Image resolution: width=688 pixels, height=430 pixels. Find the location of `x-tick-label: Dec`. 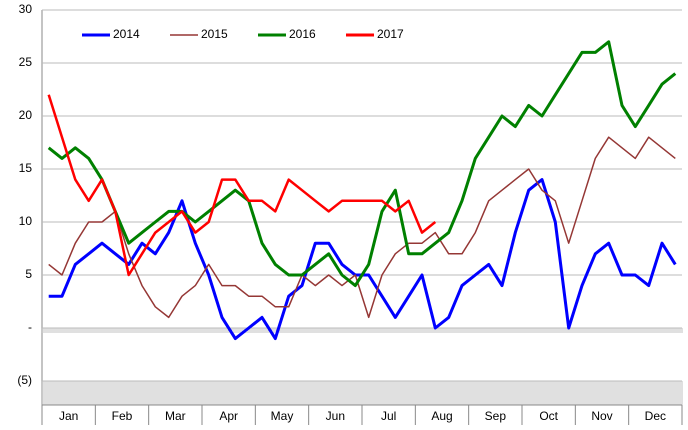

x-tick-label: Dec is located at coordinates (655, 416).